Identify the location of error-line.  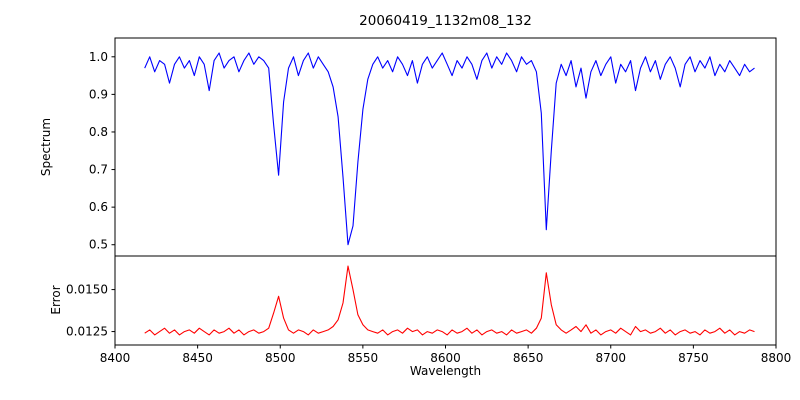
(449, 300).